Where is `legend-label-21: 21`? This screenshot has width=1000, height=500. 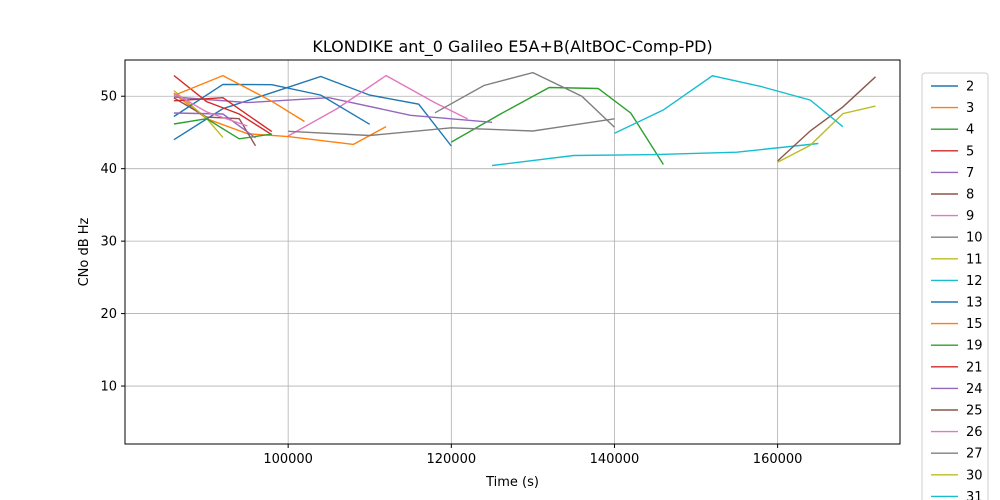 legend-label-21: 21 is located at coordinates (974, 367).